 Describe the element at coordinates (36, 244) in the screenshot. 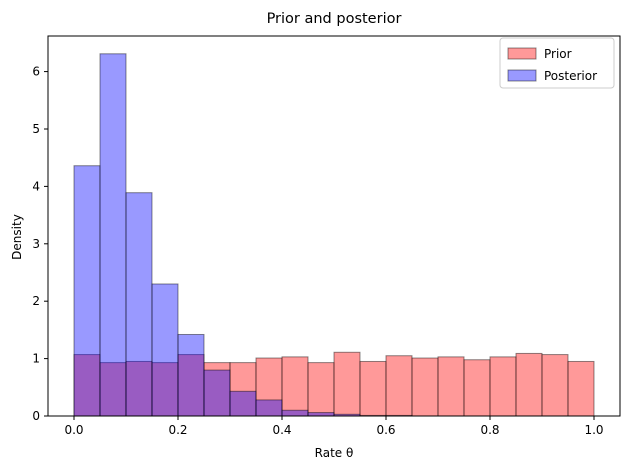

I see `y-tick-label: 3` at that location.